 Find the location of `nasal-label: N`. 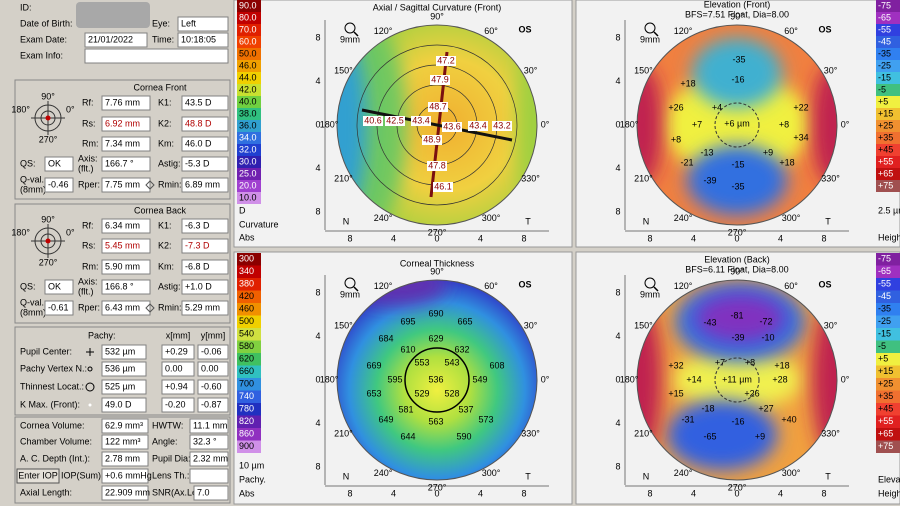

nasal-label: N is located at coordinates (646, 221).